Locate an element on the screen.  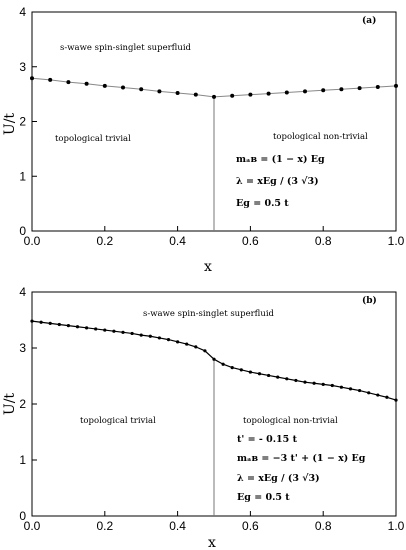
annotation-b-3: λ = xEɡ / (3 √3) is located at coordinates (278, 478).